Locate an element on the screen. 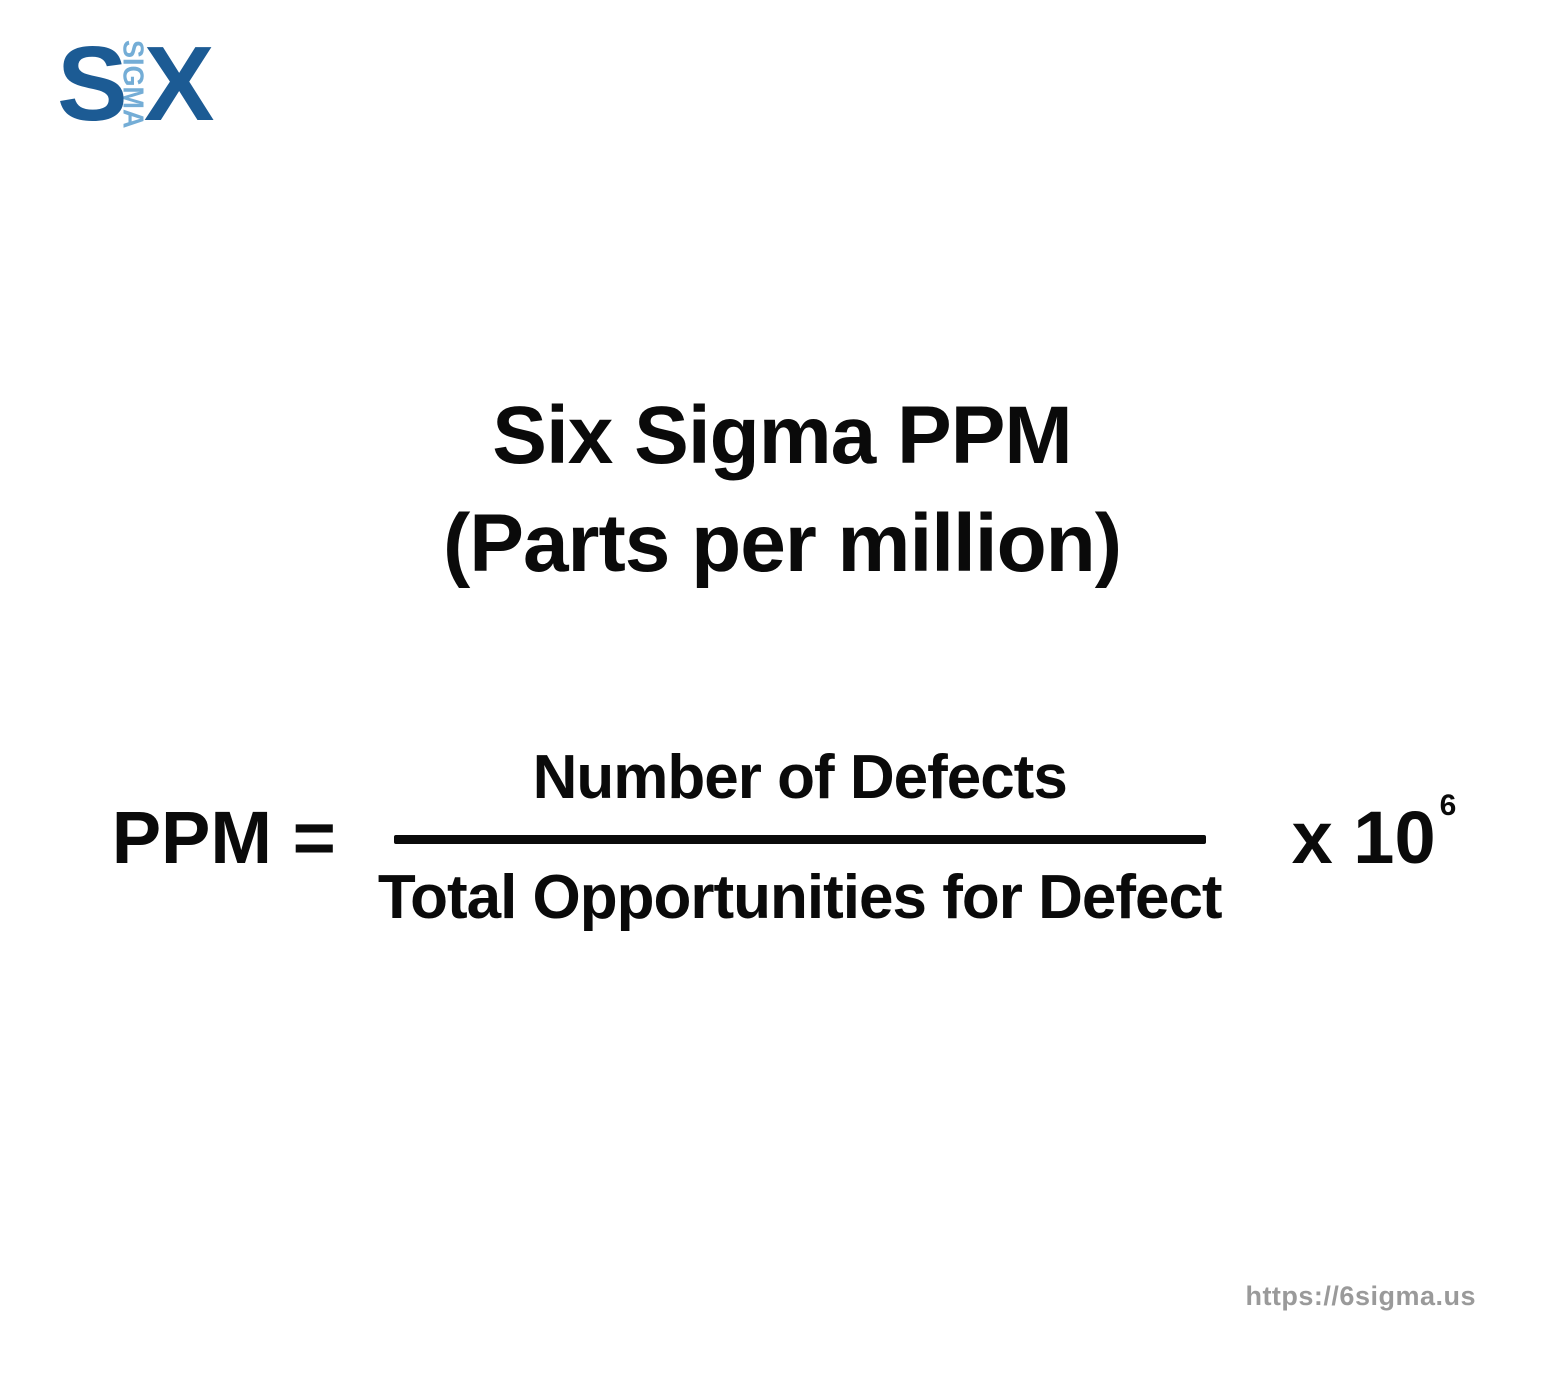 This screenshot has width=1564, height=1374. formula-multiplier: x 10 6 is located at coordinates (1374, 834).